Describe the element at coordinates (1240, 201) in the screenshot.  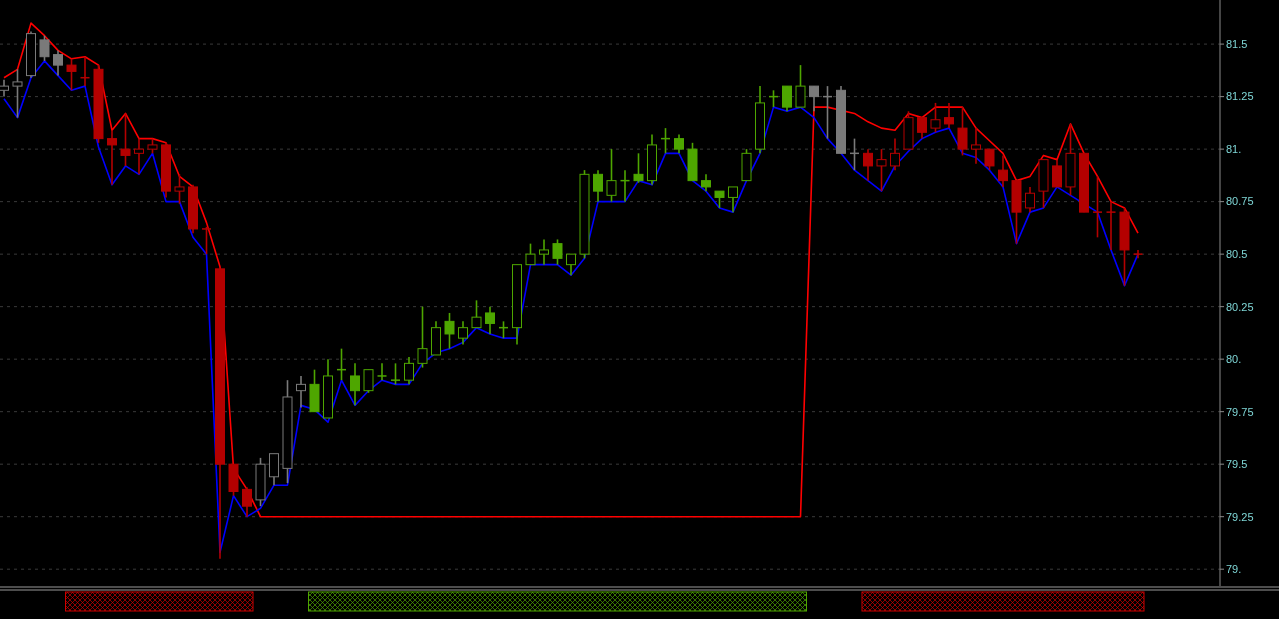
I see `y-tick-label: 80.75` at that location.